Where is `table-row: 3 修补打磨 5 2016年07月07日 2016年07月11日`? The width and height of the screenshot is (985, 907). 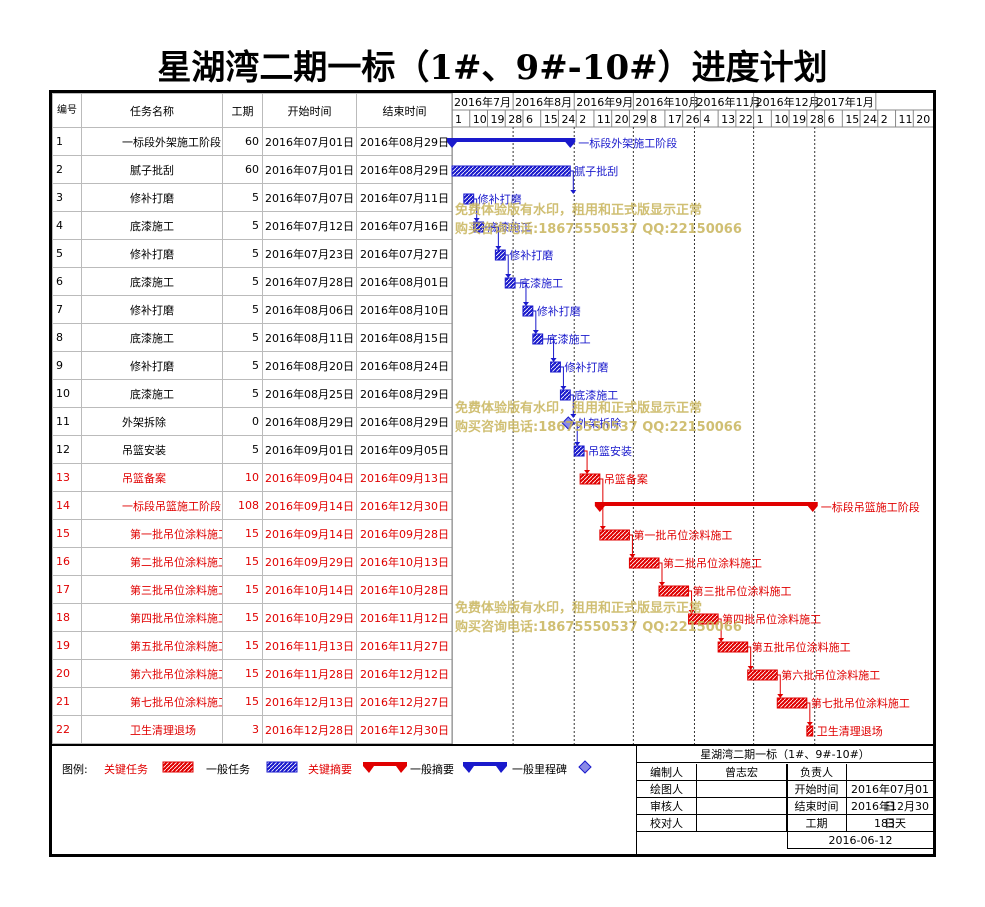
table-row: 3 修补打磨 5 2016年07月07日 2016年07月11日 is located at coordinates (252, 197).